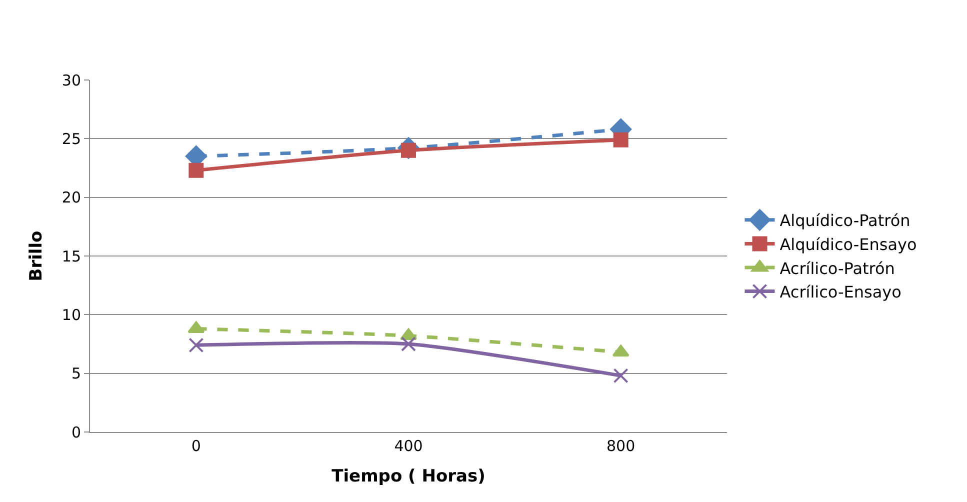 The width and height of the screenshot is (967, 502). What do you see at coordinates (71, 80) in the screenshot?
I see `y-tick-label: 30` at bounding box center [71, 80].